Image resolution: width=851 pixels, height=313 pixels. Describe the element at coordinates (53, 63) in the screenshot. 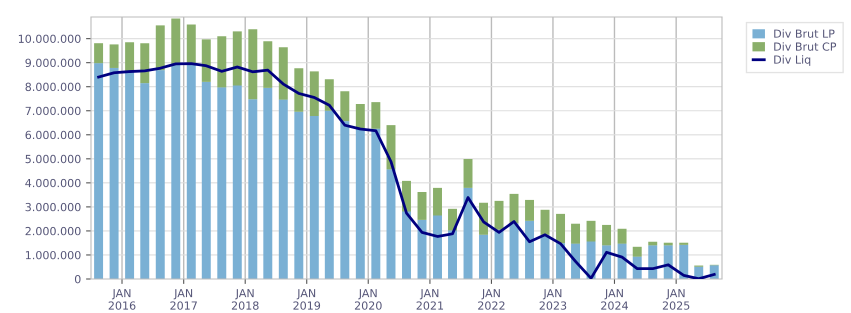

I see `y-tick-label: 9.000.000` at that location.